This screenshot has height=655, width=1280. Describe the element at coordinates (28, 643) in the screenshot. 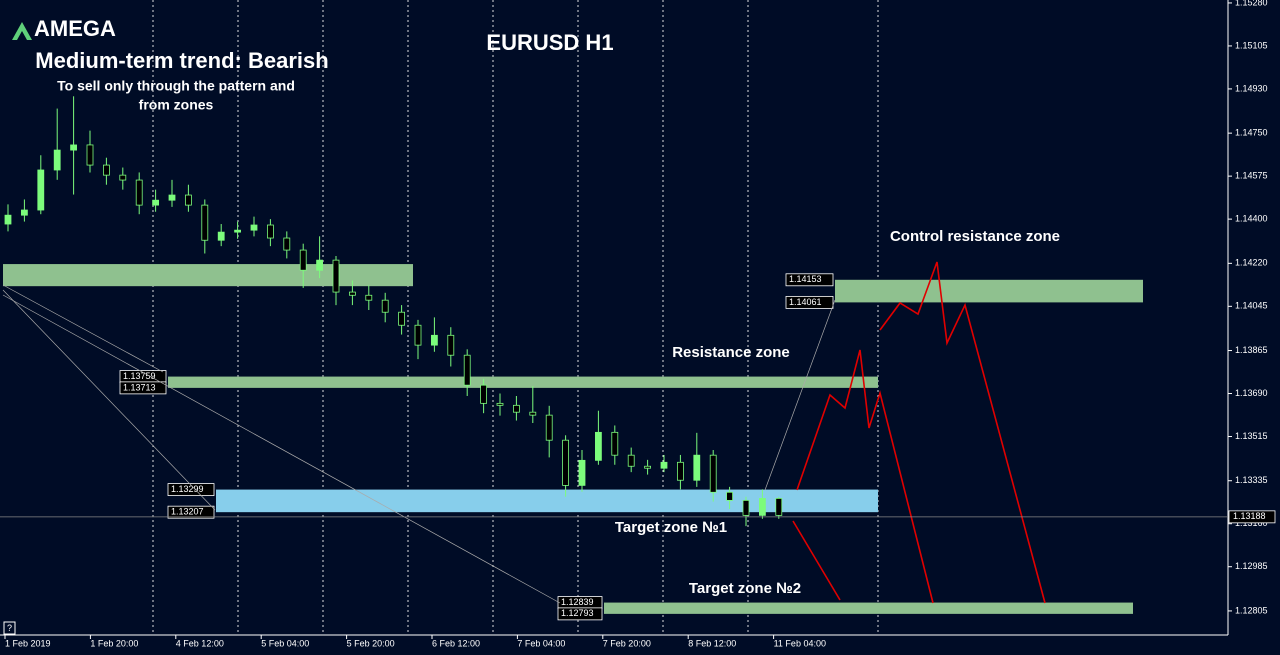

I see `x-tick-label: 1 Feb 2019` at that location.